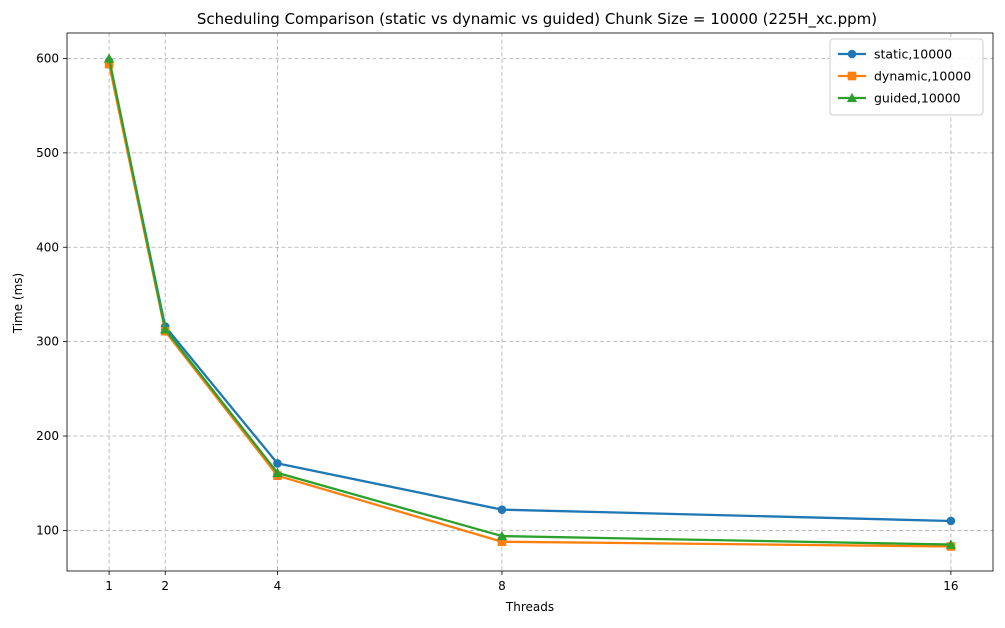 Image resolution: width=1005 pixels, height=628 pixels. I want to click on legend-label: guided,10000, so click(917, 98).